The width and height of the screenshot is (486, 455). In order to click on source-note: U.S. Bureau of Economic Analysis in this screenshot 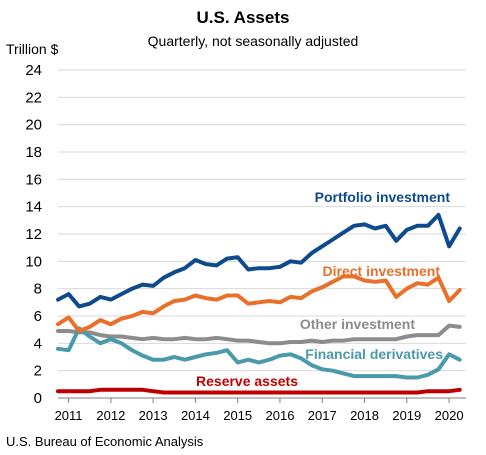, I will do `click(105, 441)`.